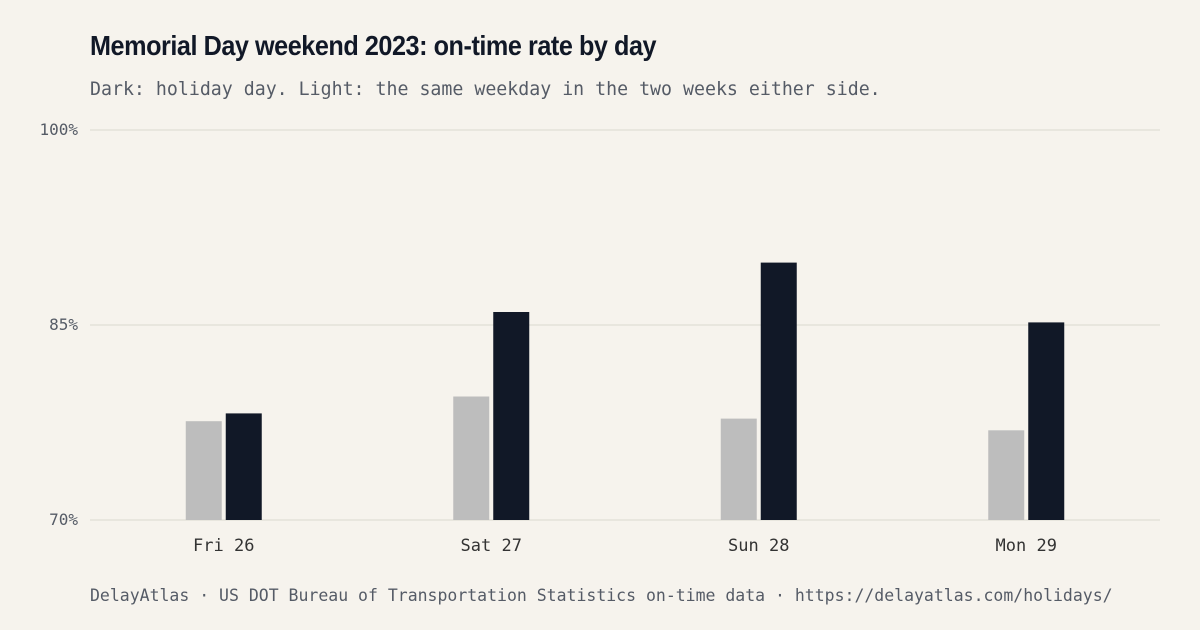  What do you see at coordinates (63, 324) in the screenshot?
I see `y-tick-label: 85%` at bounding box center [63, 324].